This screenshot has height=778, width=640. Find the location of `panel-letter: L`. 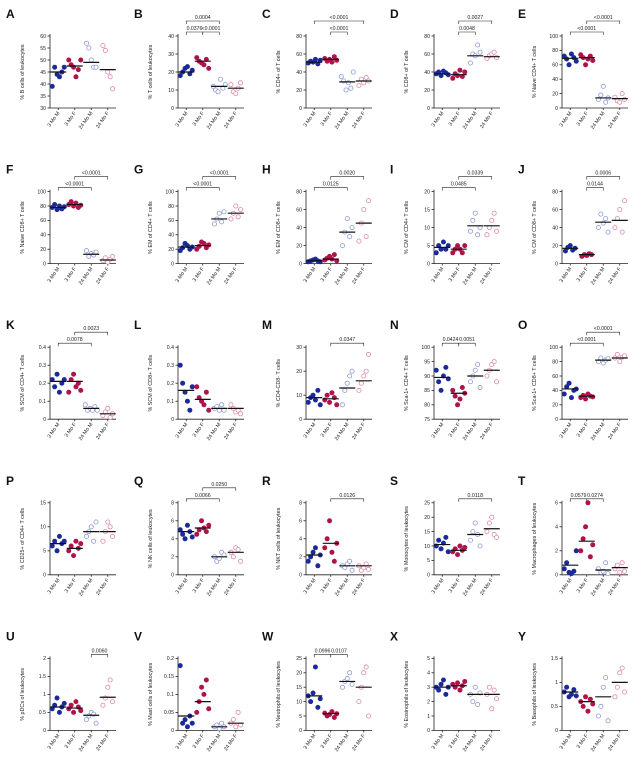

panel-letter: L is located at coordinates (137, 325).